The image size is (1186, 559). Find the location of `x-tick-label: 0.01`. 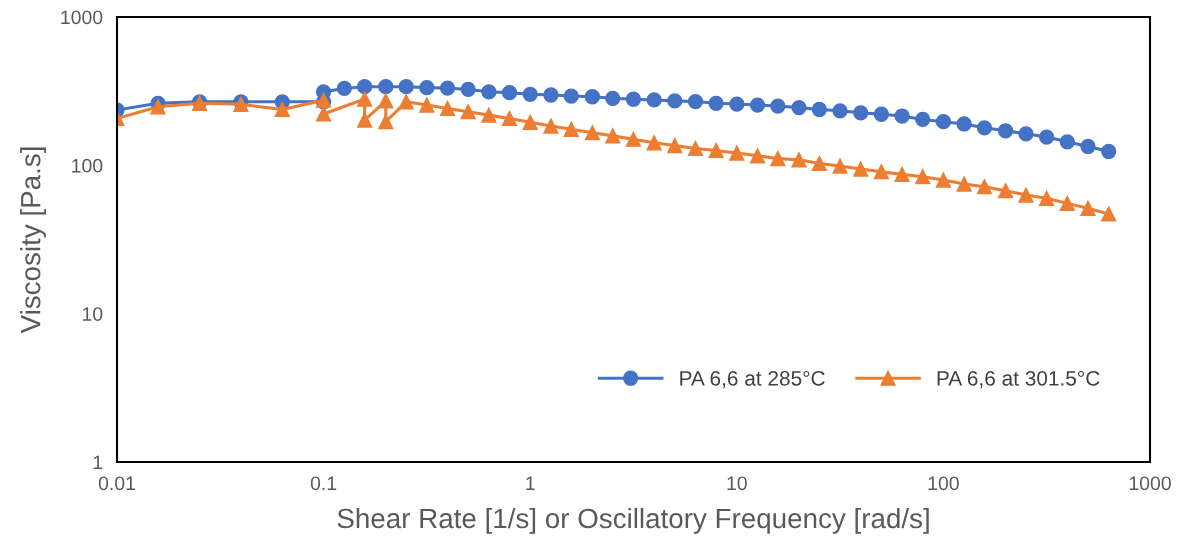

x-tick-label: 0.01 is located at coordinates (116, 483).